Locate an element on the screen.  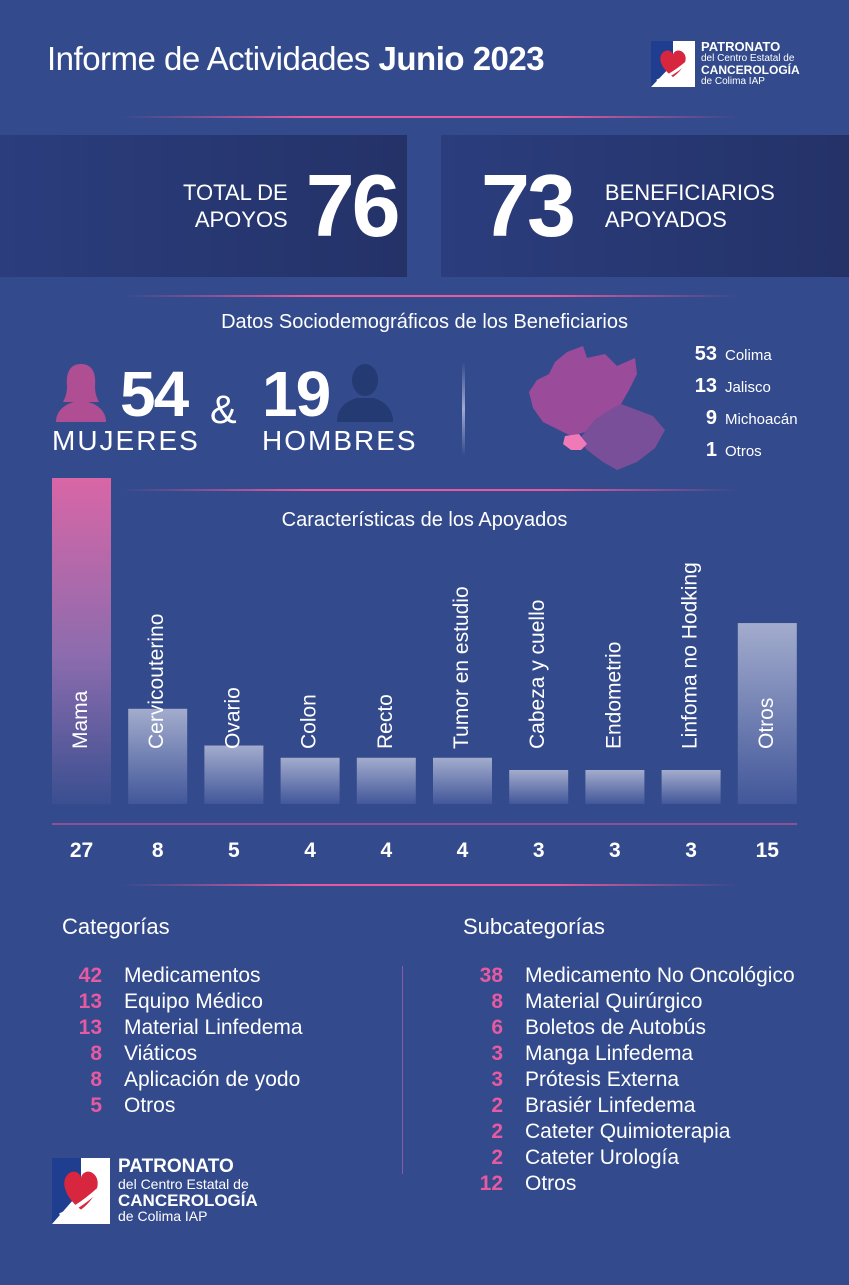
item-label: Brasiér Linfedema is located at coordinates (610, 1105).